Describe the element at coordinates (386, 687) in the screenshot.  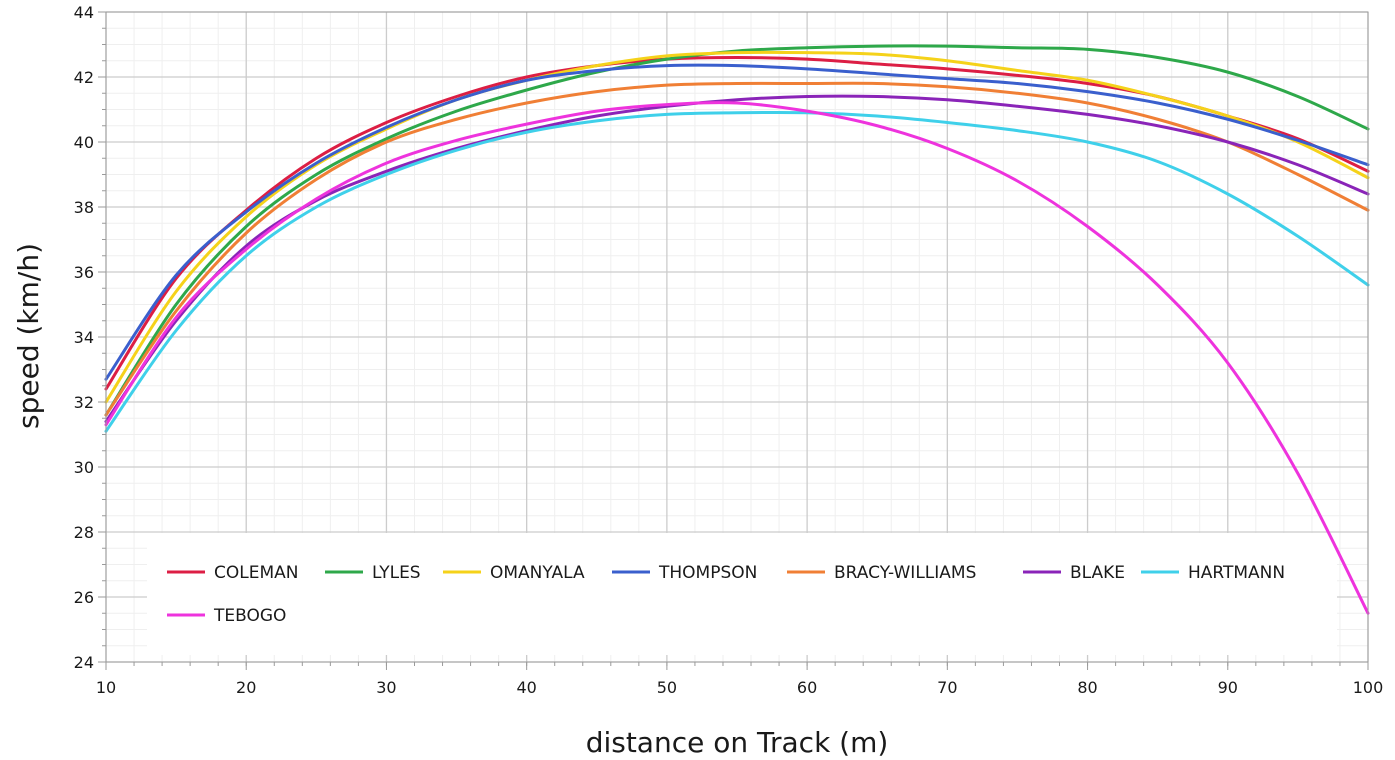
I see `x-tick-label: 30` at that location.